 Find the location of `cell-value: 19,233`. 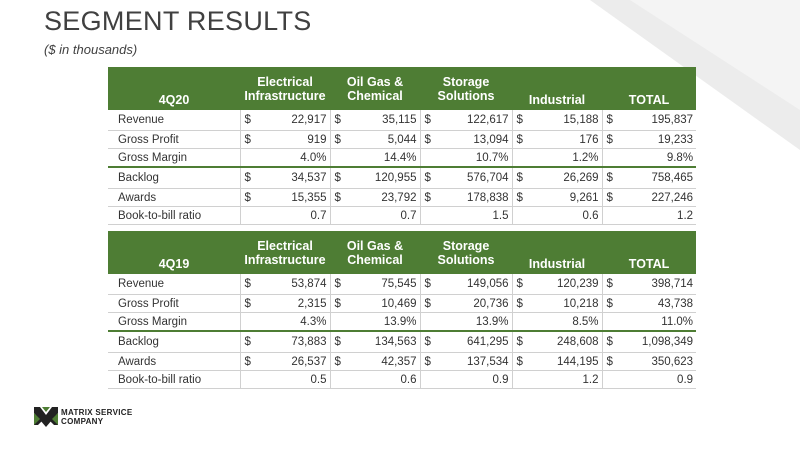

cell-value: 19,233 is located at coordinates (656, 139).